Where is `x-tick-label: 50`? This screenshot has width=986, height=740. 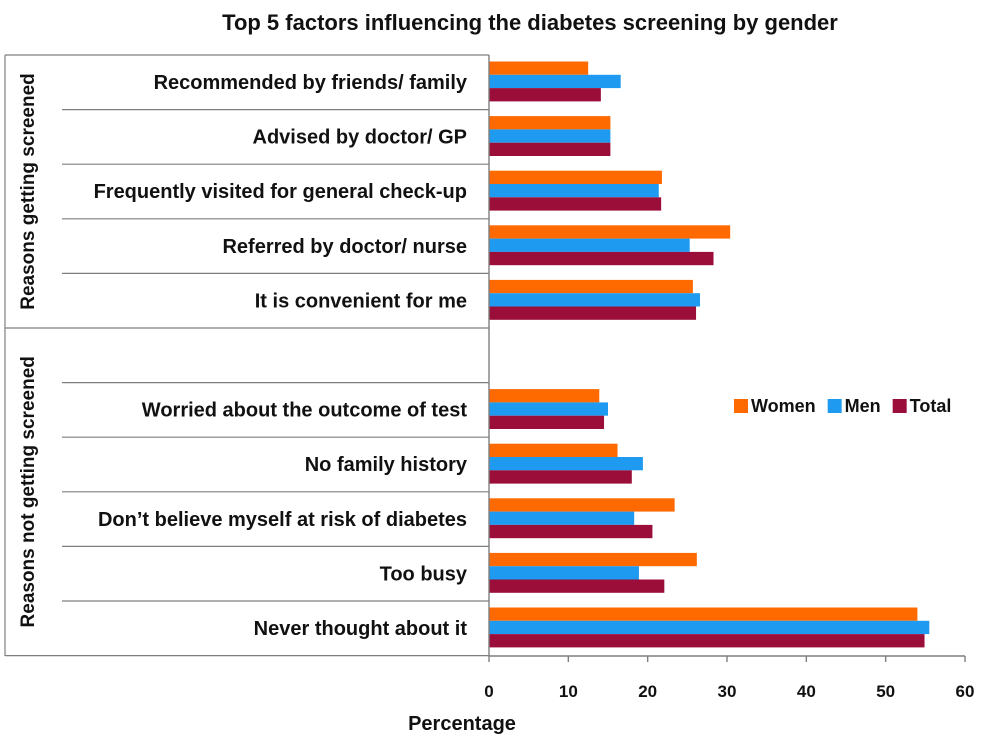 x-tick-label: 50 is located at coordinates (885, 691).